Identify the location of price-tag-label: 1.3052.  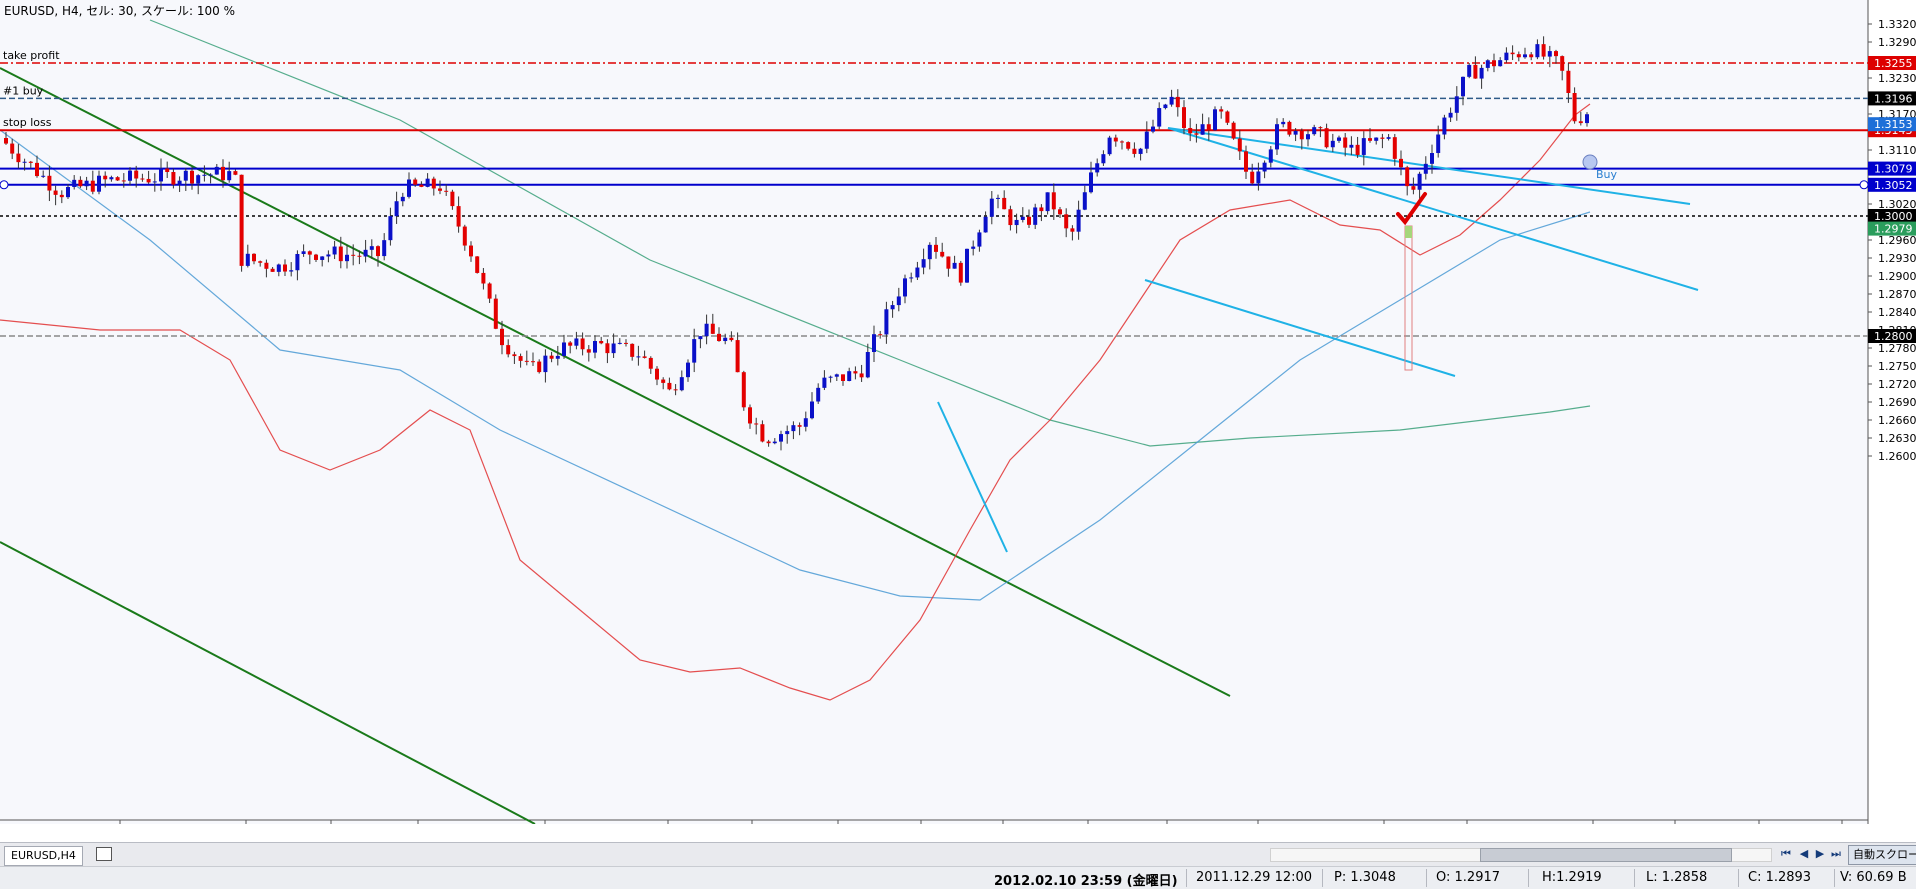
(1893, 185).